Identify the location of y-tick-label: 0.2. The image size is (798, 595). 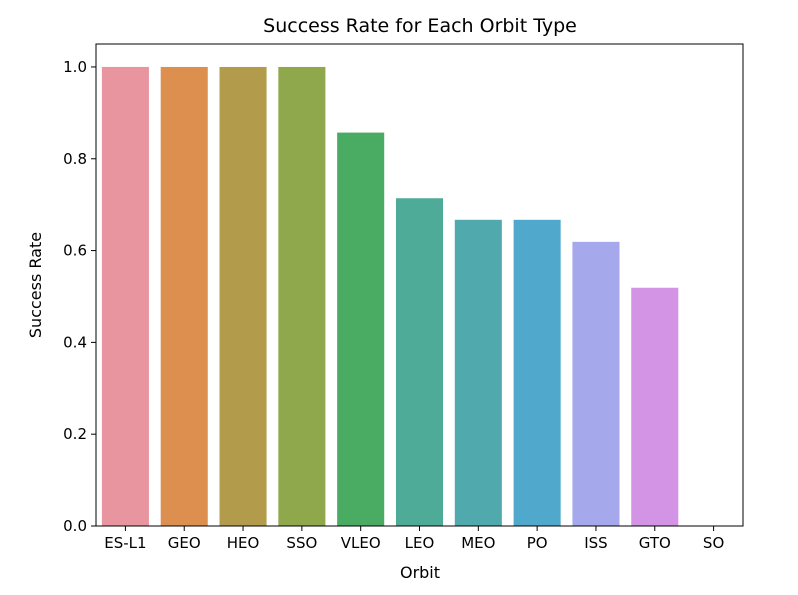
(75, 434).